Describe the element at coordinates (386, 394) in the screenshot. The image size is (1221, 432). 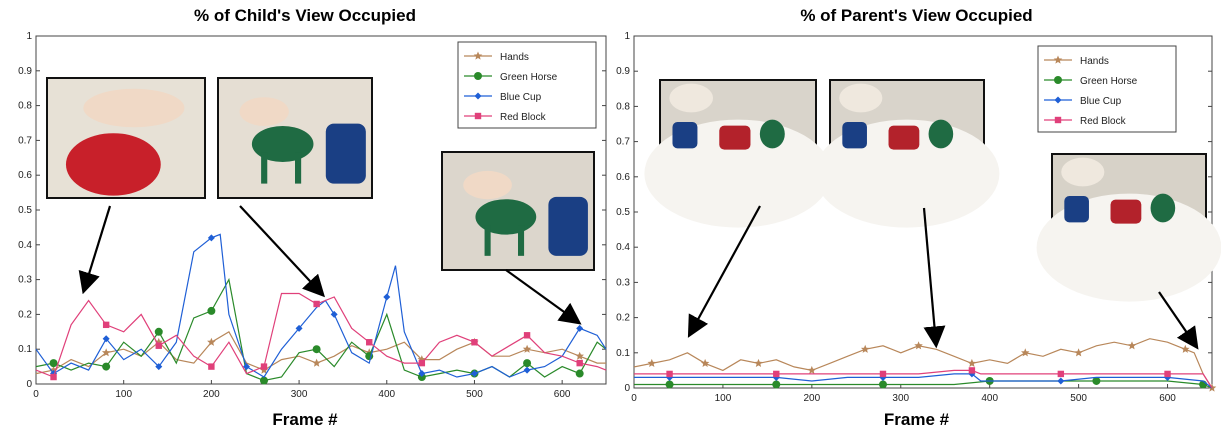
I see `x-tick-label: 400` at that location.